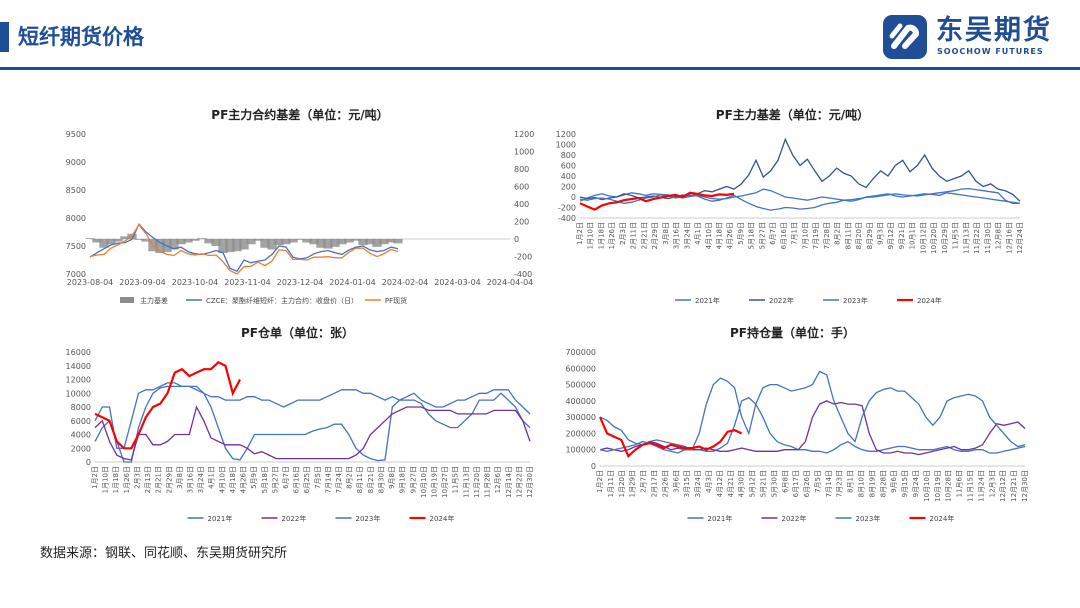 The image size is (1080, 608). What do you see at coordinates (580, 433) in the screenshot?
I see `y-tick-label: 200000` at bounding box center [580, 433].